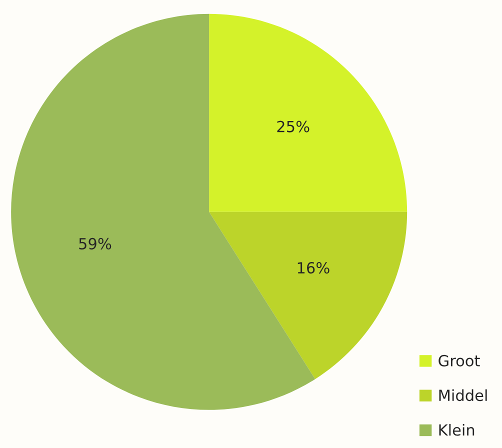 This screenshot has height=448, width=502. What do you see at coordinates (308, 296) in the screenshot?
I see `pie-slice` at bounding box center [308, 296].